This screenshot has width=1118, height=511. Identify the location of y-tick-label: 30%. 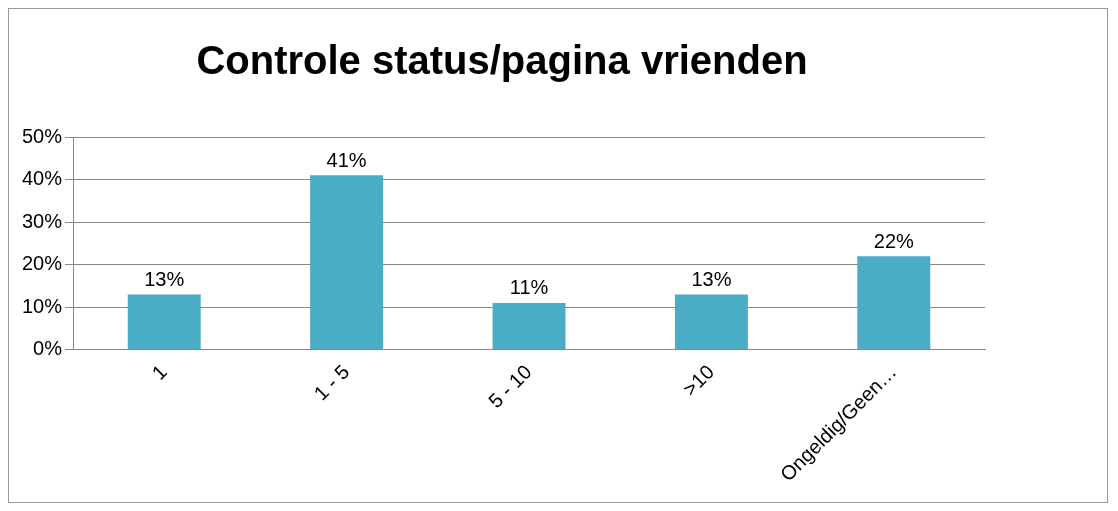
(42, 220).